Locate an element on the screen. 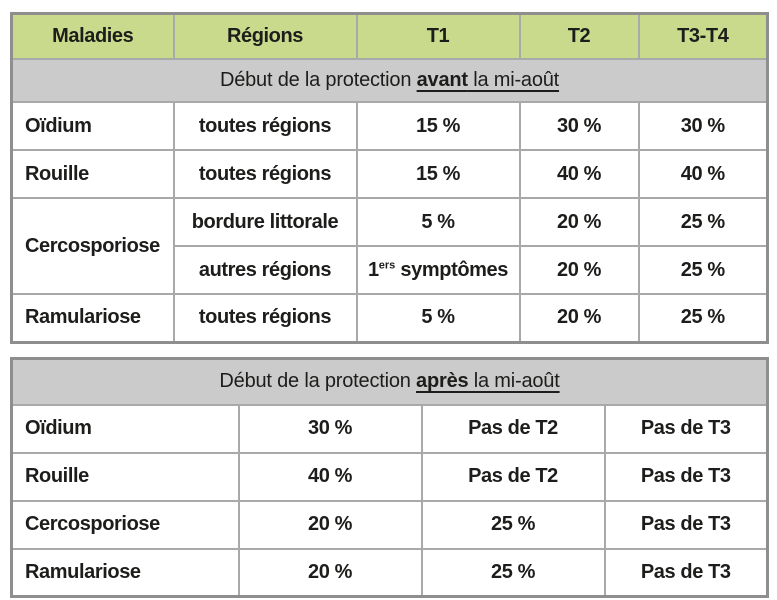 The height and width of the screenshot is (600, 777). t1-symptoms-text: symptômes is located at coordinates (451, 269).